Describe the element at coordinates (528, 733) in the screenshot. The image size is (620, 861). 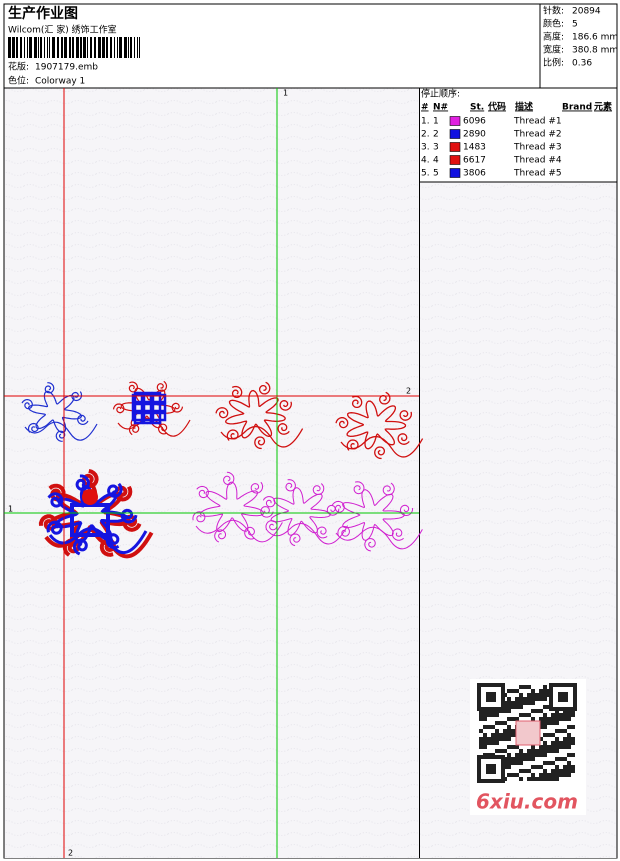
I see `qr-logo` at that location.